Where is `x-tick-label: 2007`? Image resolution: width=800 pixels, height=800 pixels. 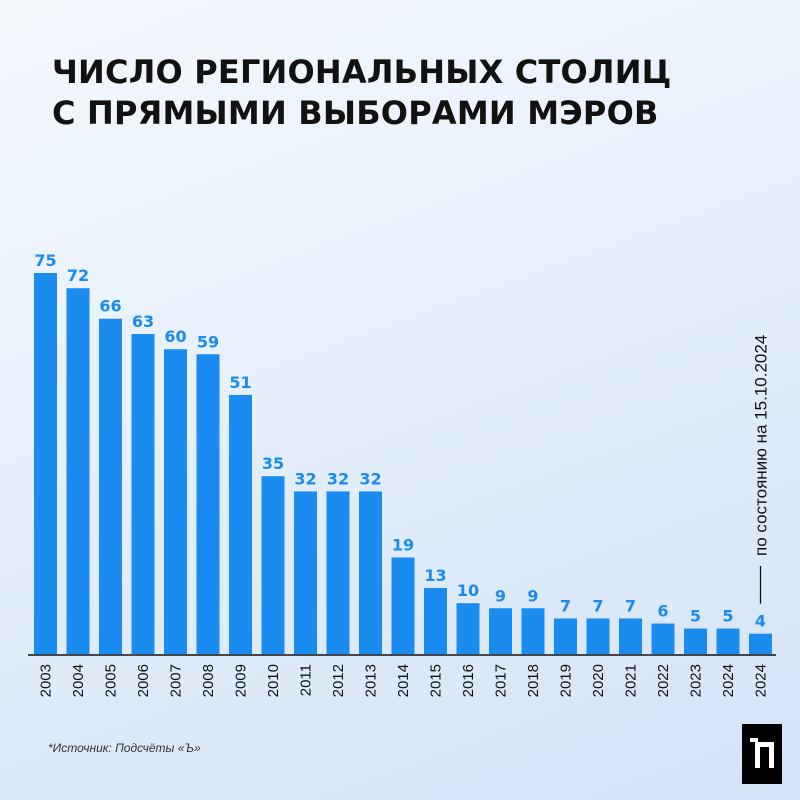 x-tick-label: 2007 is located at coordinates (176, 680).